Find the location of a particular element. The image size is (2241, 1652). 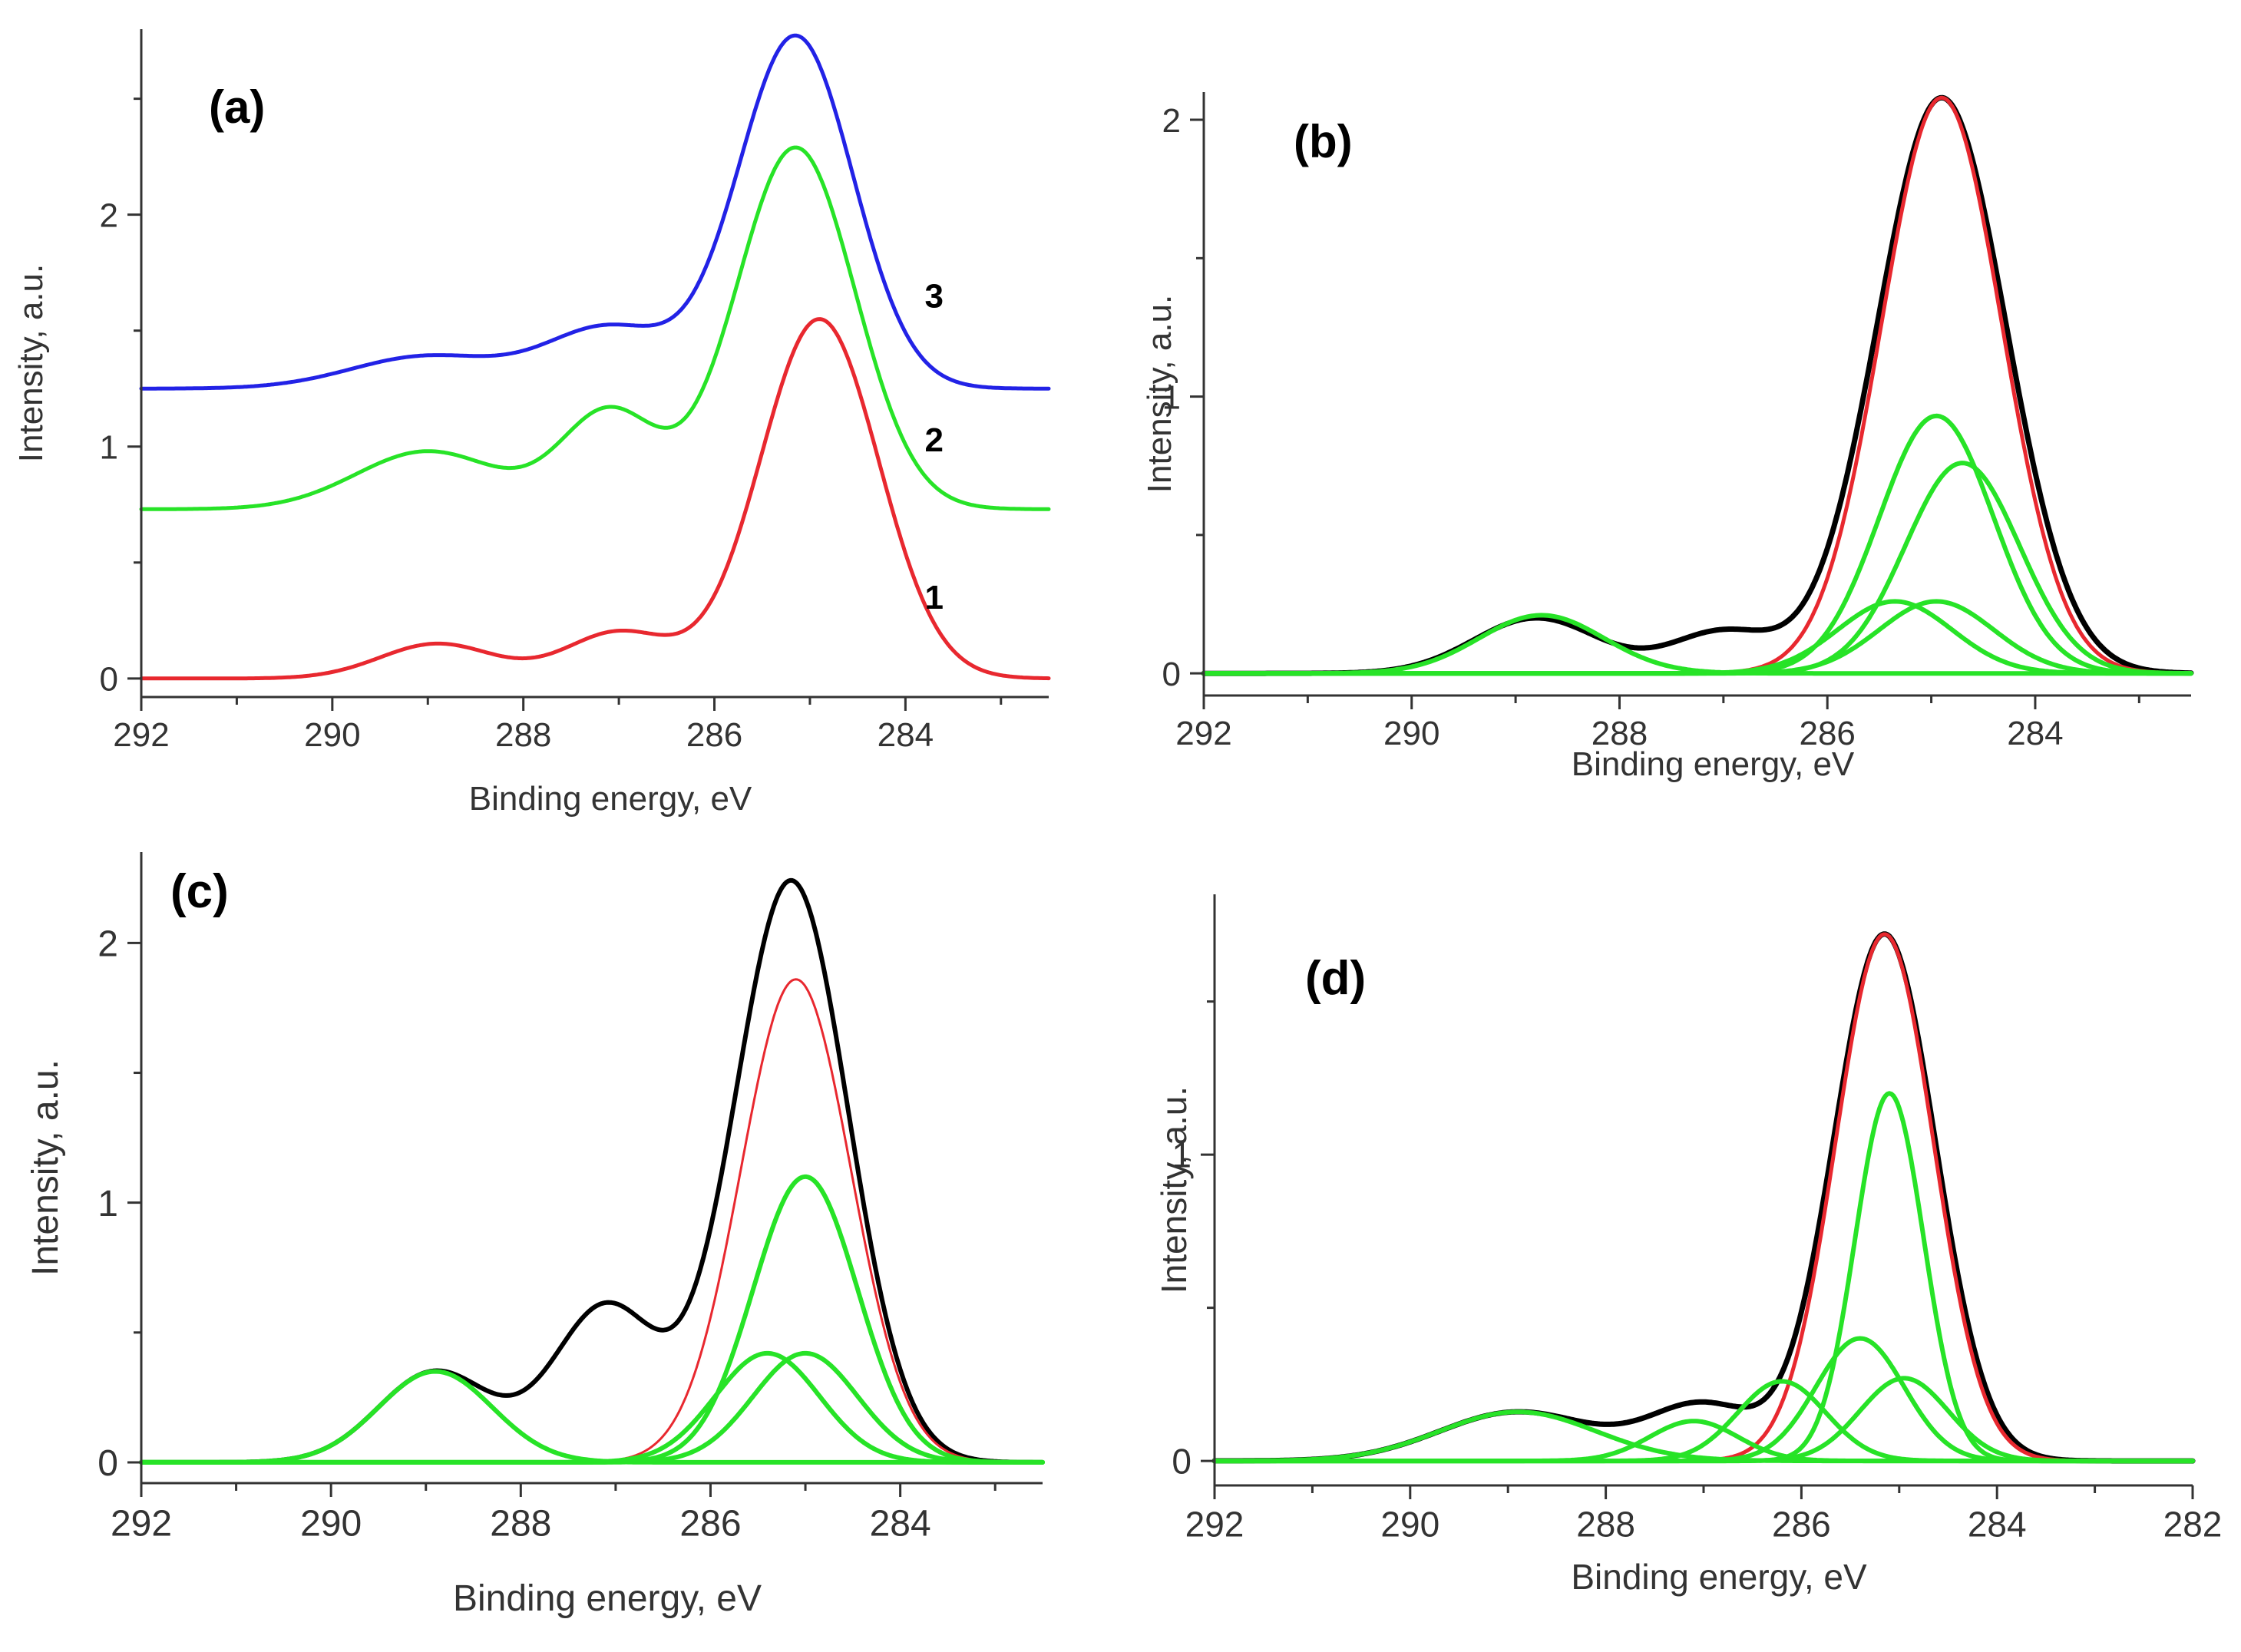

series-component-2-line is located at coordinates (1697, 568).